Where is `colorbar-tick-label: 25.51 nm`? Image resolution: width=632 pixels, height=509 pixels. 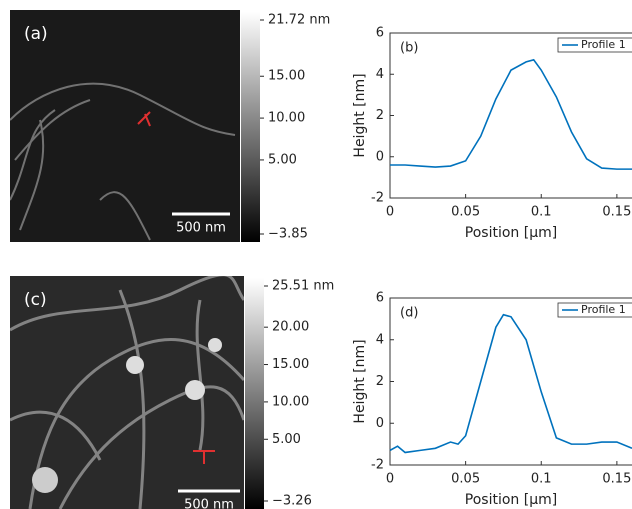
colorbar-tick-label: 25.51 nm is located at coordinates (303, 286).